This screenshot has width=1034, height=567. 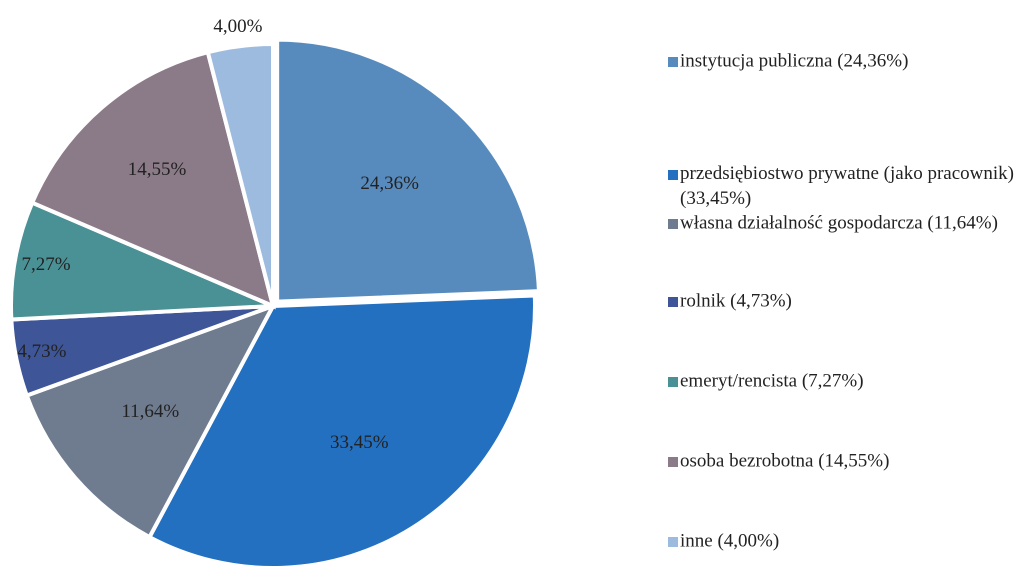 I want to click on legend-label: emeryt/rencista (7,27%), so click(x=772, y=380).